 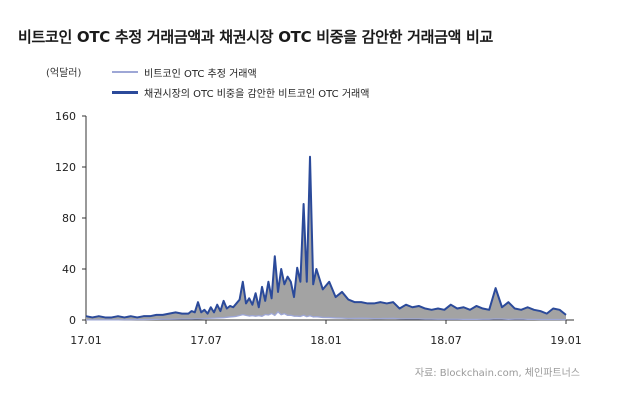 What do you see at coordinates (69, 269) in the screenshot?
I see `y-tick-label: 40` at bounding box center [69, 269].